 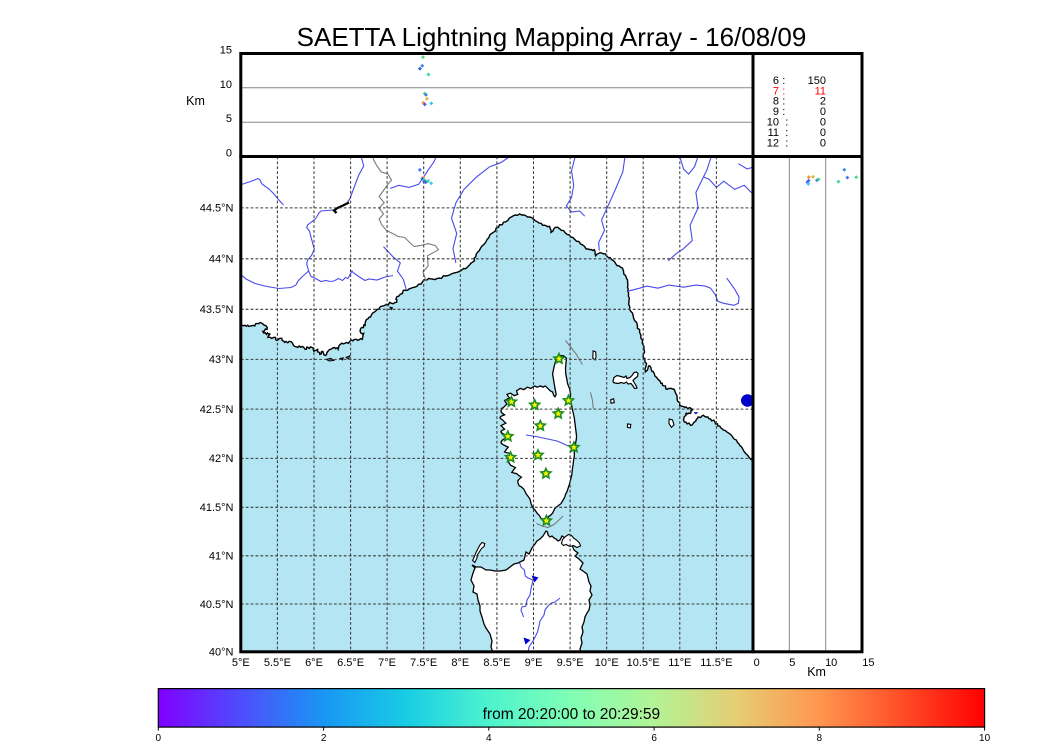 What do you see at coordinates (496, 663) in the screenshot?
I see `svg-text: 8.5°E` at bounding box center [496, 663].